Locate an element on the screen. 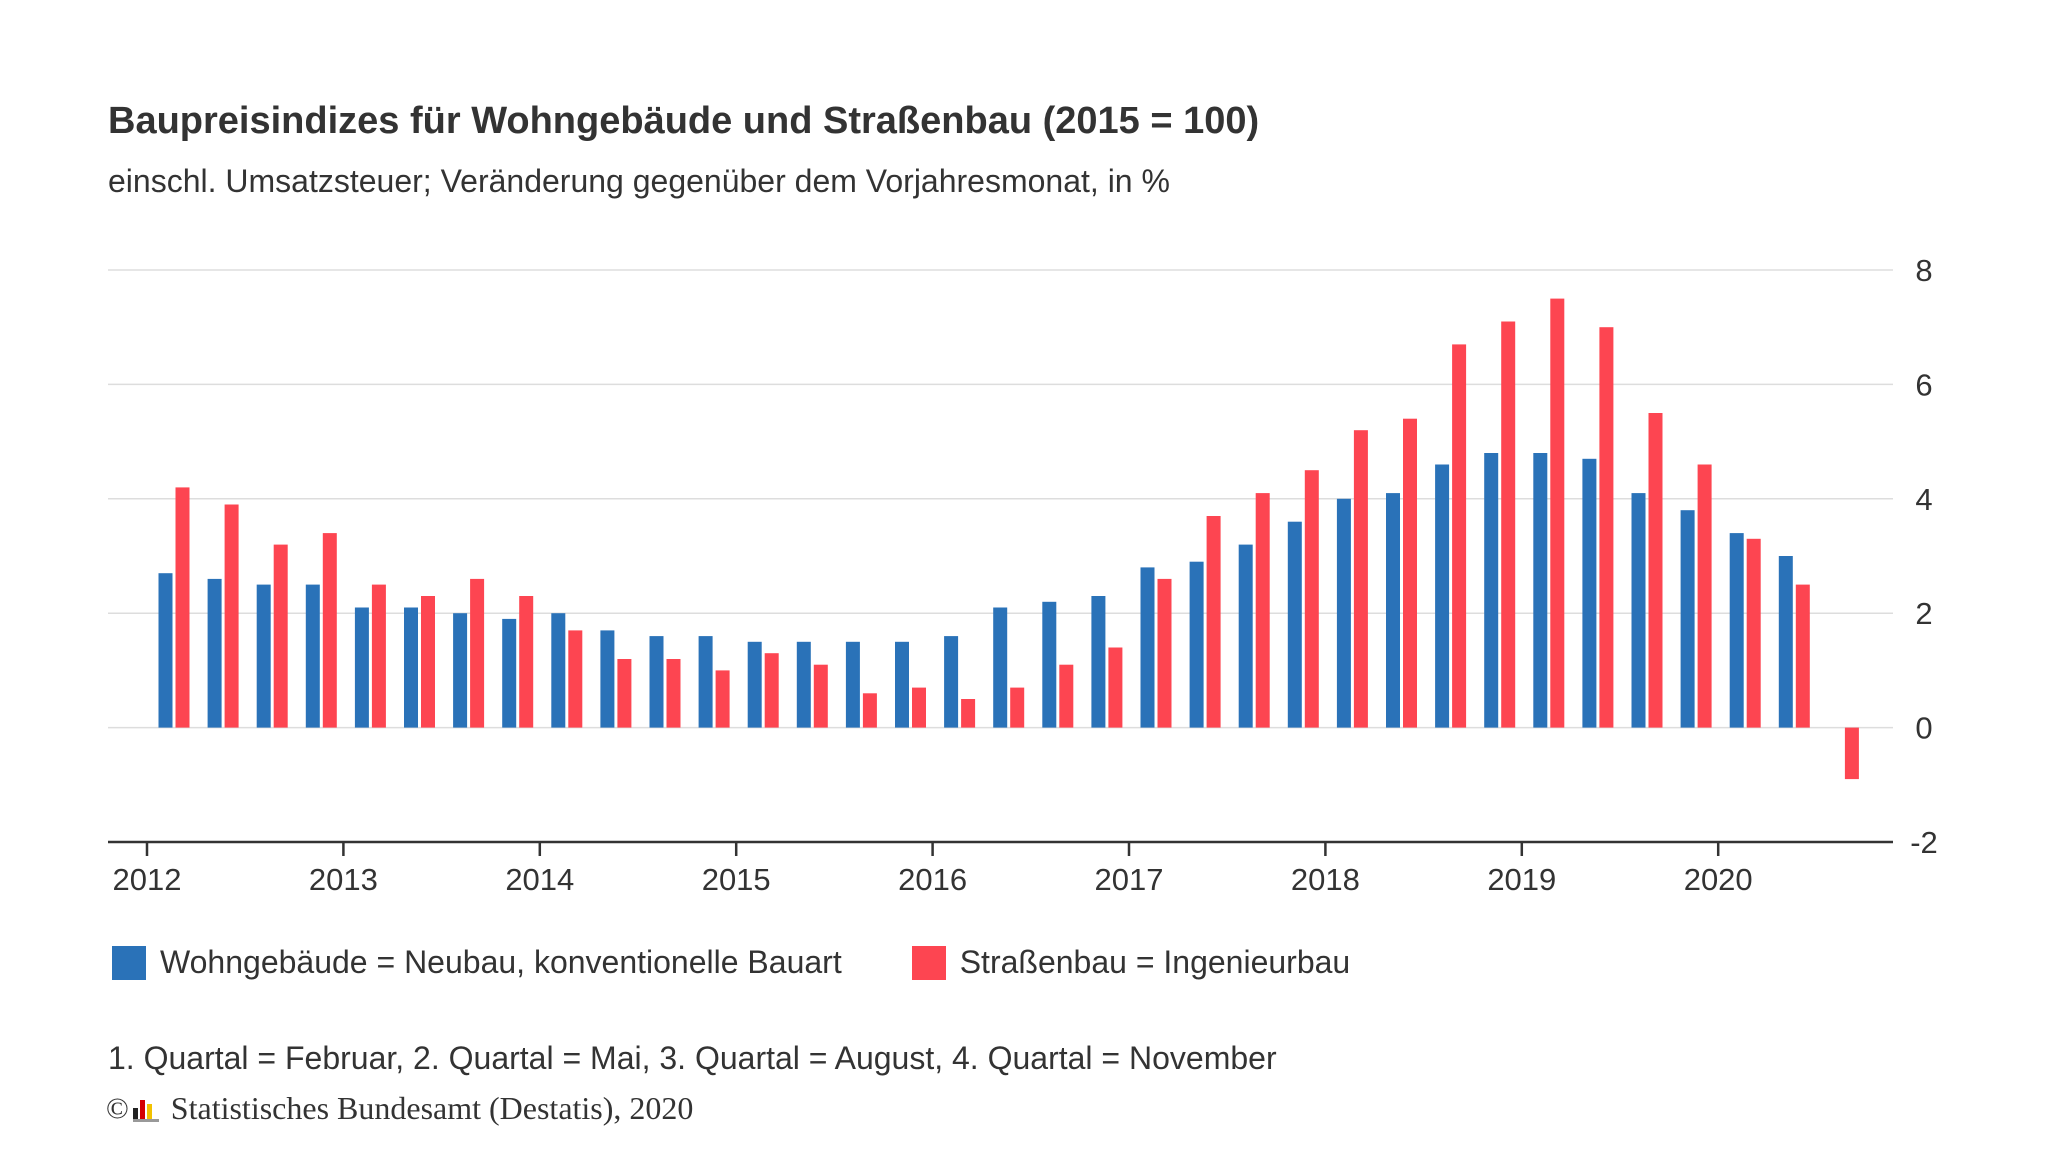 The height and width of the screenshot is (1152, 2048). y-tick-label: 6 is located at coordinates (1923, 384).